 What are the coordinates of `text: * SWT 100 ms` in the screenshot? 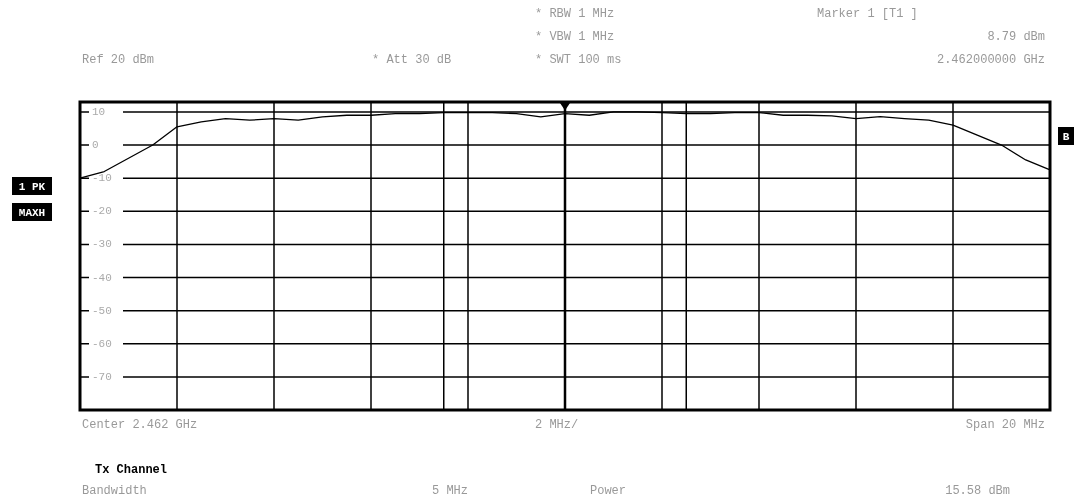 It's located at (578, 60).